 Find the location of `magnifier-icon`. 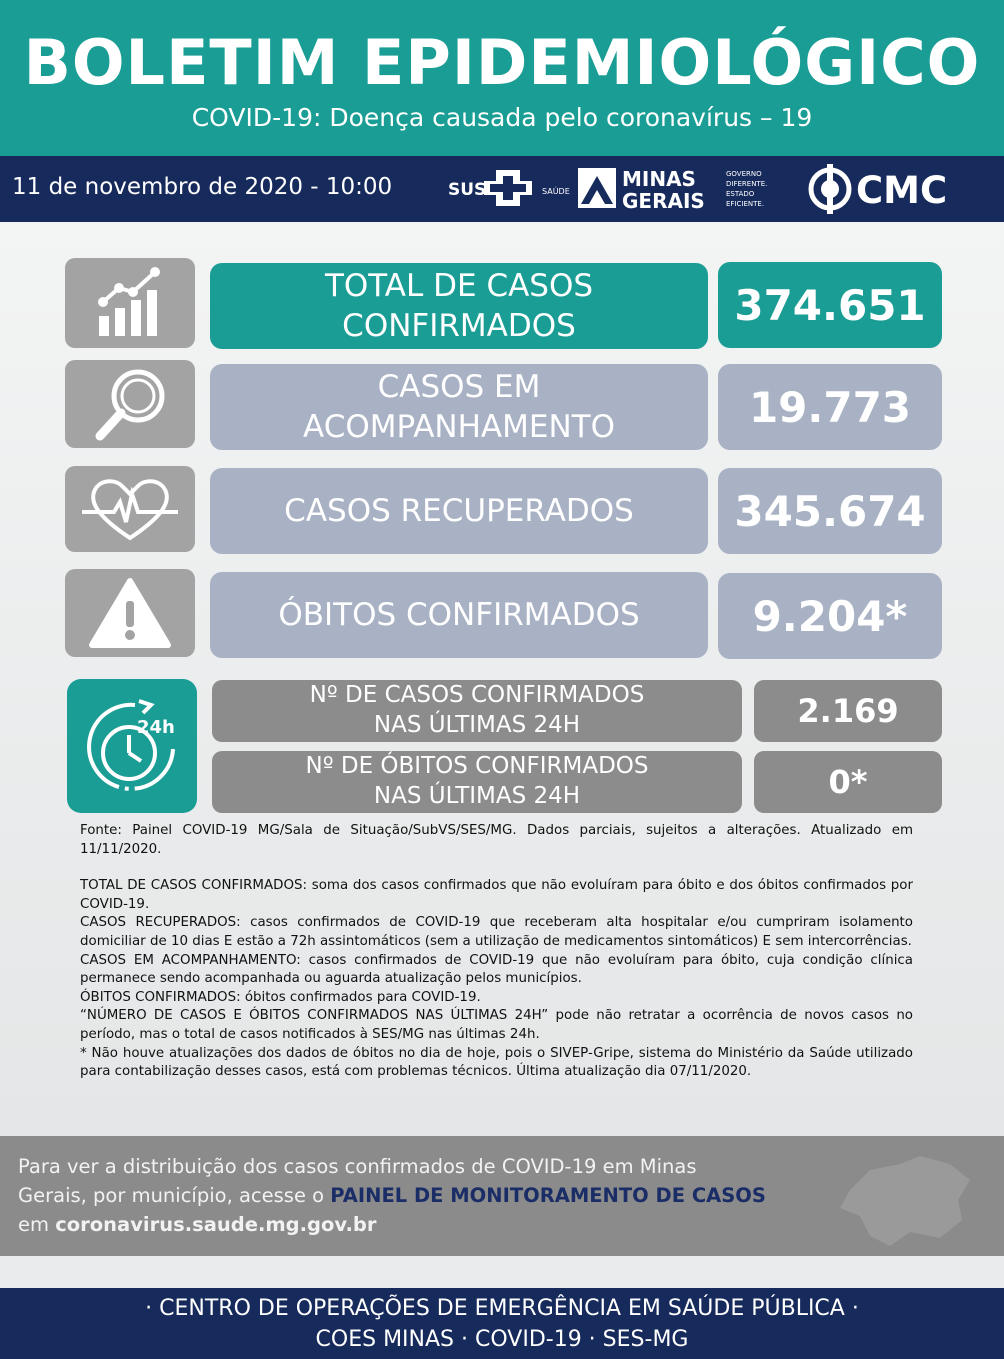

magnifier-icon is located at coordinates (130, 404).